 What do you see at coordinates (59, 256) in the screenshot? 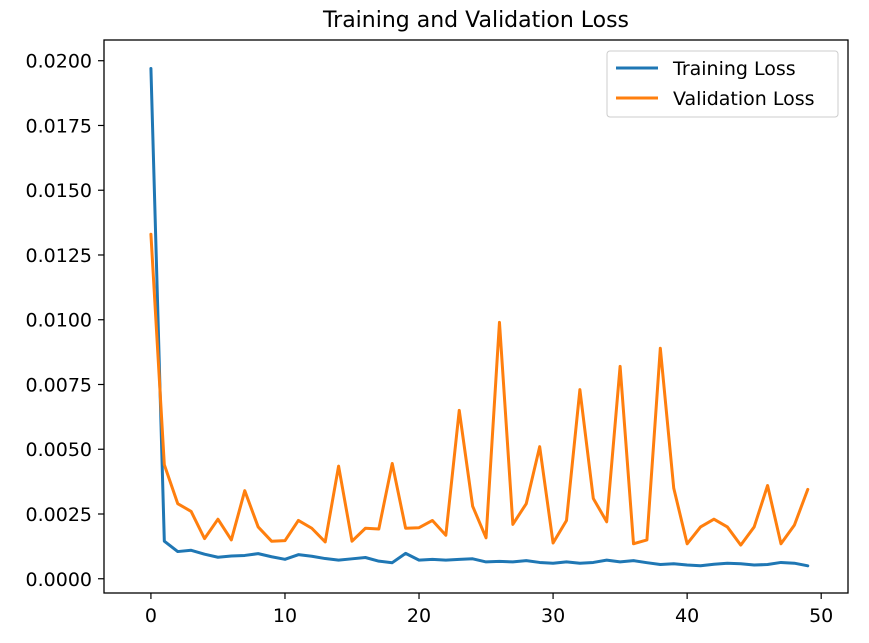
I see `y-tick-label: 0.0125` at bounding box center [59, 256].